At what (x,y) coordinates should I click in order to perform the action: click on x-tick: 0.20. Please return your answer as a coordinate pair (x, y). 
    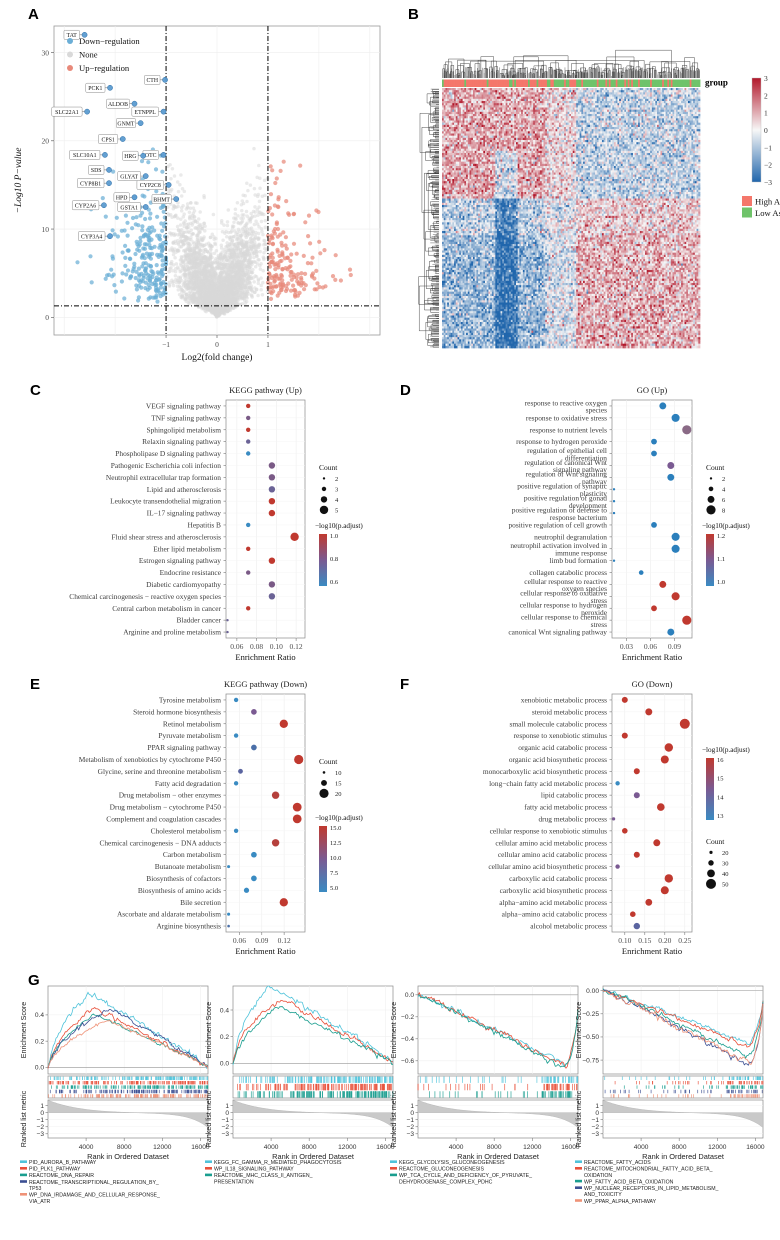
    Looking at the image, I should click on (664, 940).